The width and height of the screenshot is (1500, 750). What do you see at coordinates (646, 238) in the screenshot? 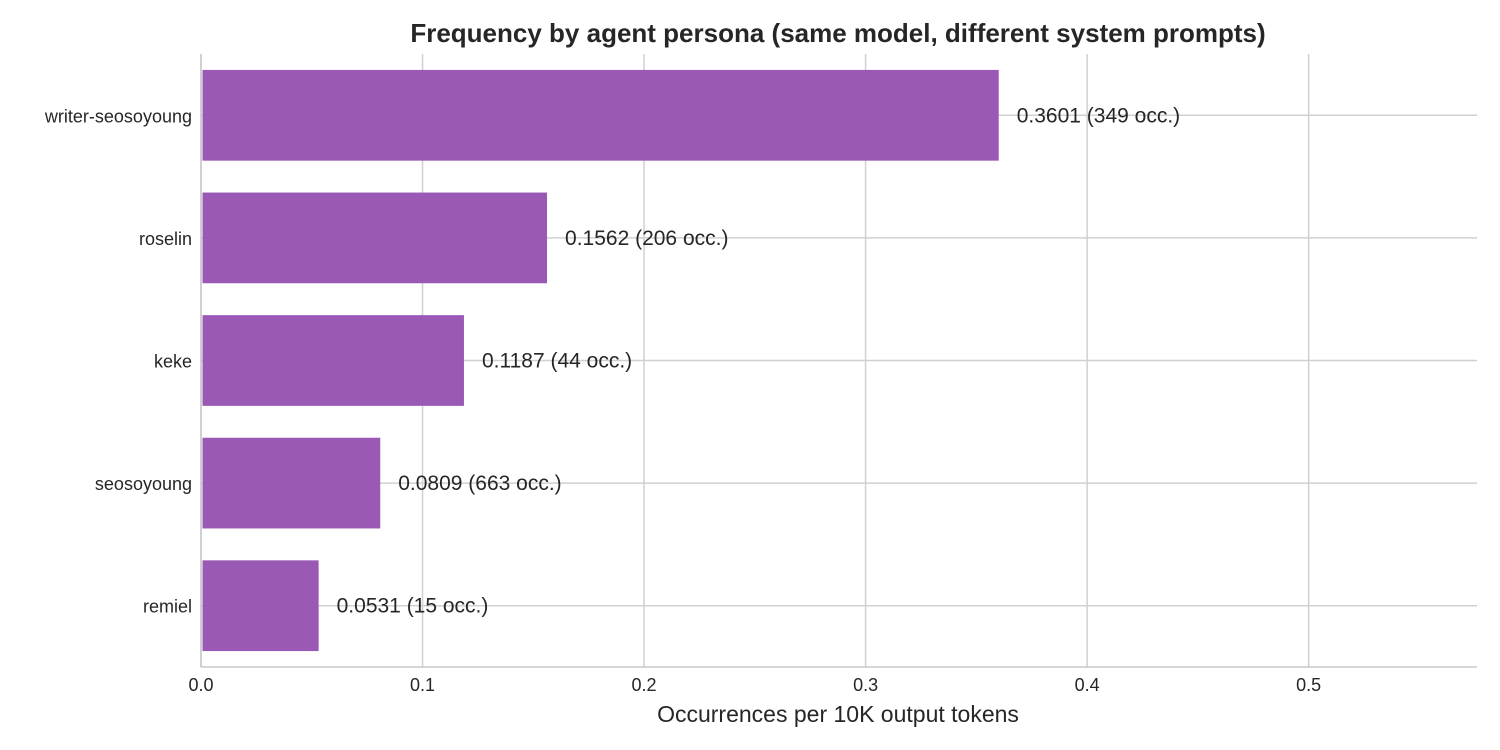
I see `data-label: 0.1562 (206 occ.)` at bounding box center [646, 238].